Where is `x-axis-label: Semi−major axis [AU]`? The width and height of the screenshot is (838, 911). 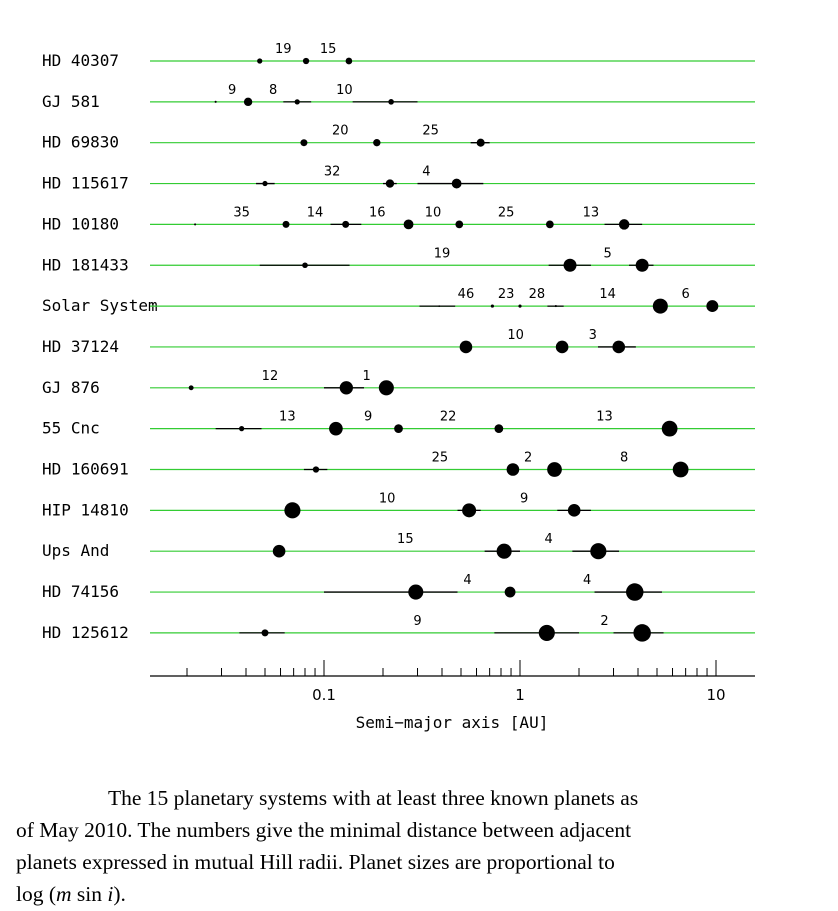
x-axis-label: Semi−major axis [AU] is located at coordinates (452, 722).